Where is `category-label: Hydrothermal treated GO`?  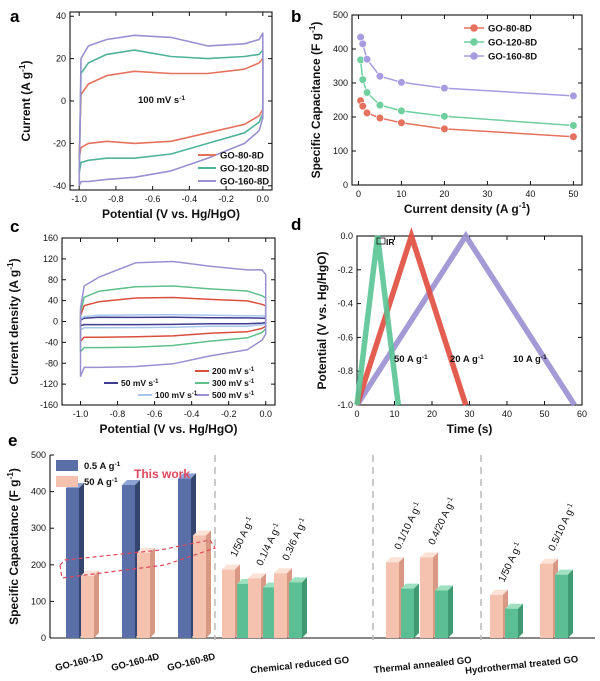 category-label: Hydrothermal treated GO is located at coordinates (522, 665).